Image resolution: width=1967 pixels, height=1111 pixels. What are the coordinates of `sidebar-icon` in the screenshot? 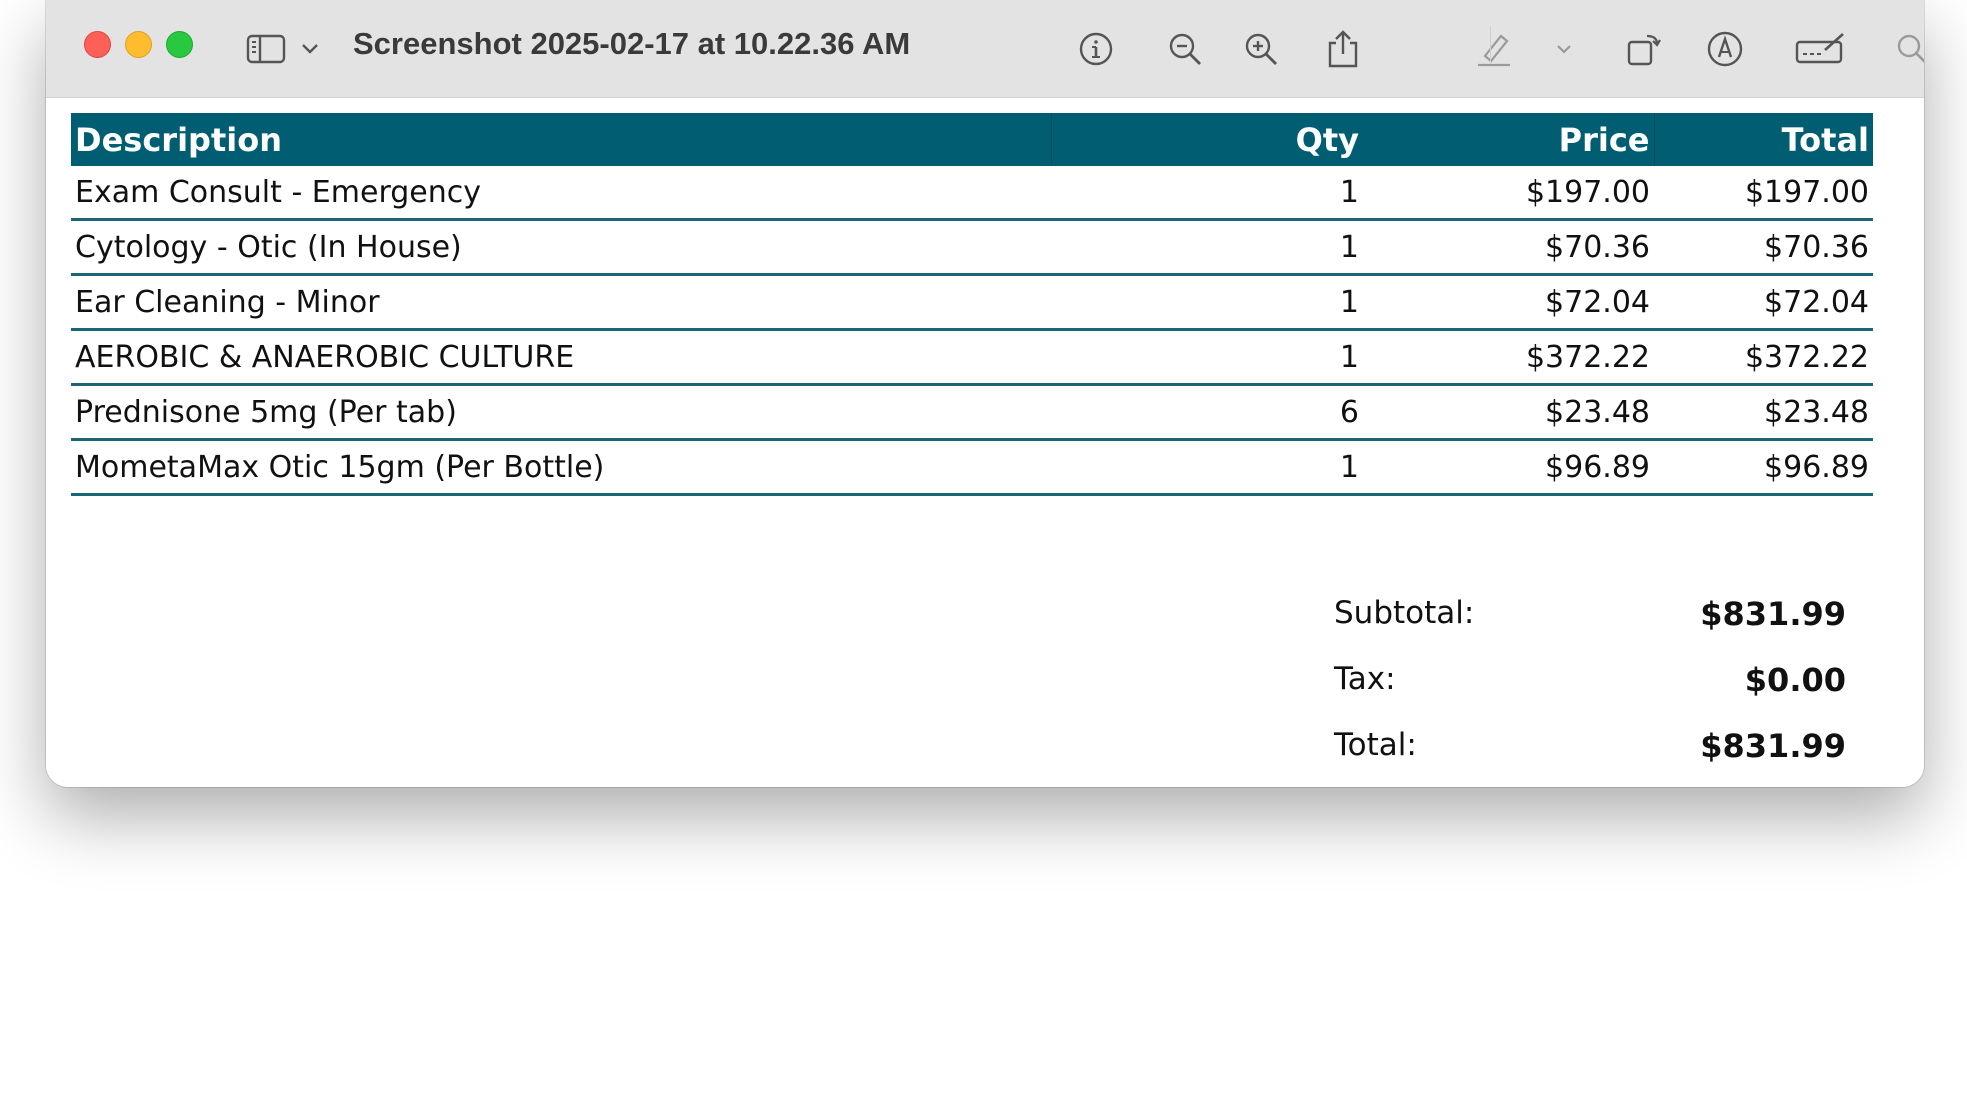 It's located at (266, 48).